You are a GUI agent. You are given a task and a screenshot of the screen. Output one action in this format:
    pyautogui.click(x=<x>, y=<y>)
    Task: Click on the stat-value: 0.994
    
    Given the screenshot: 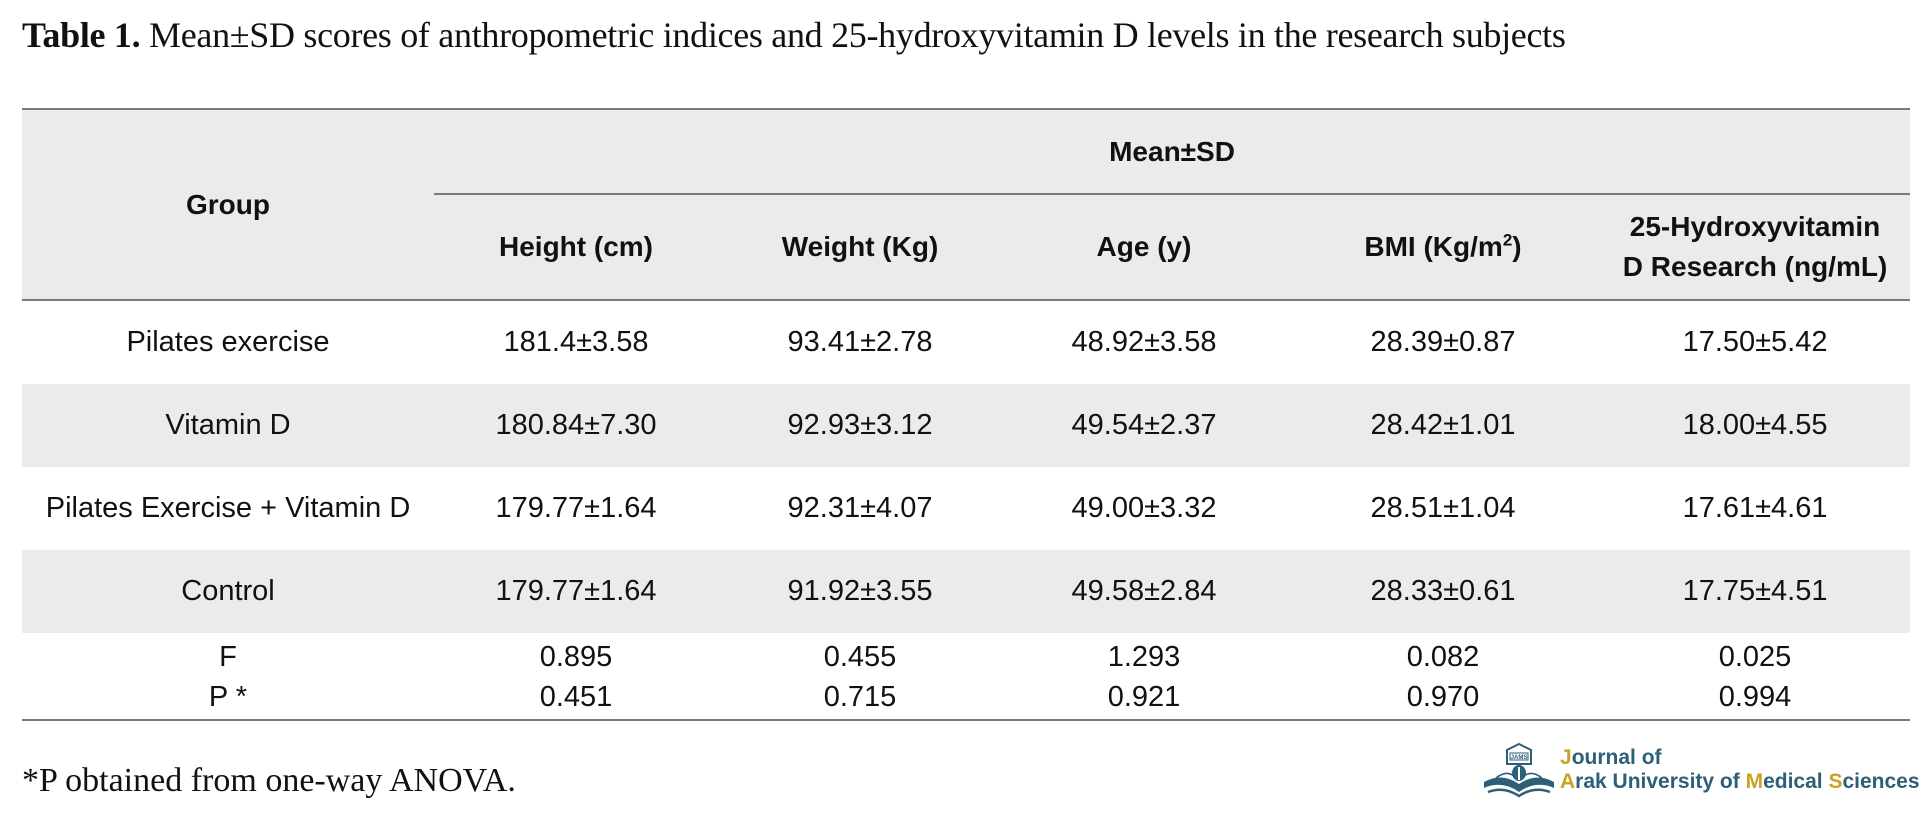 What is the action you would take?
    pyautogui.click(x=1755, y=699)
    